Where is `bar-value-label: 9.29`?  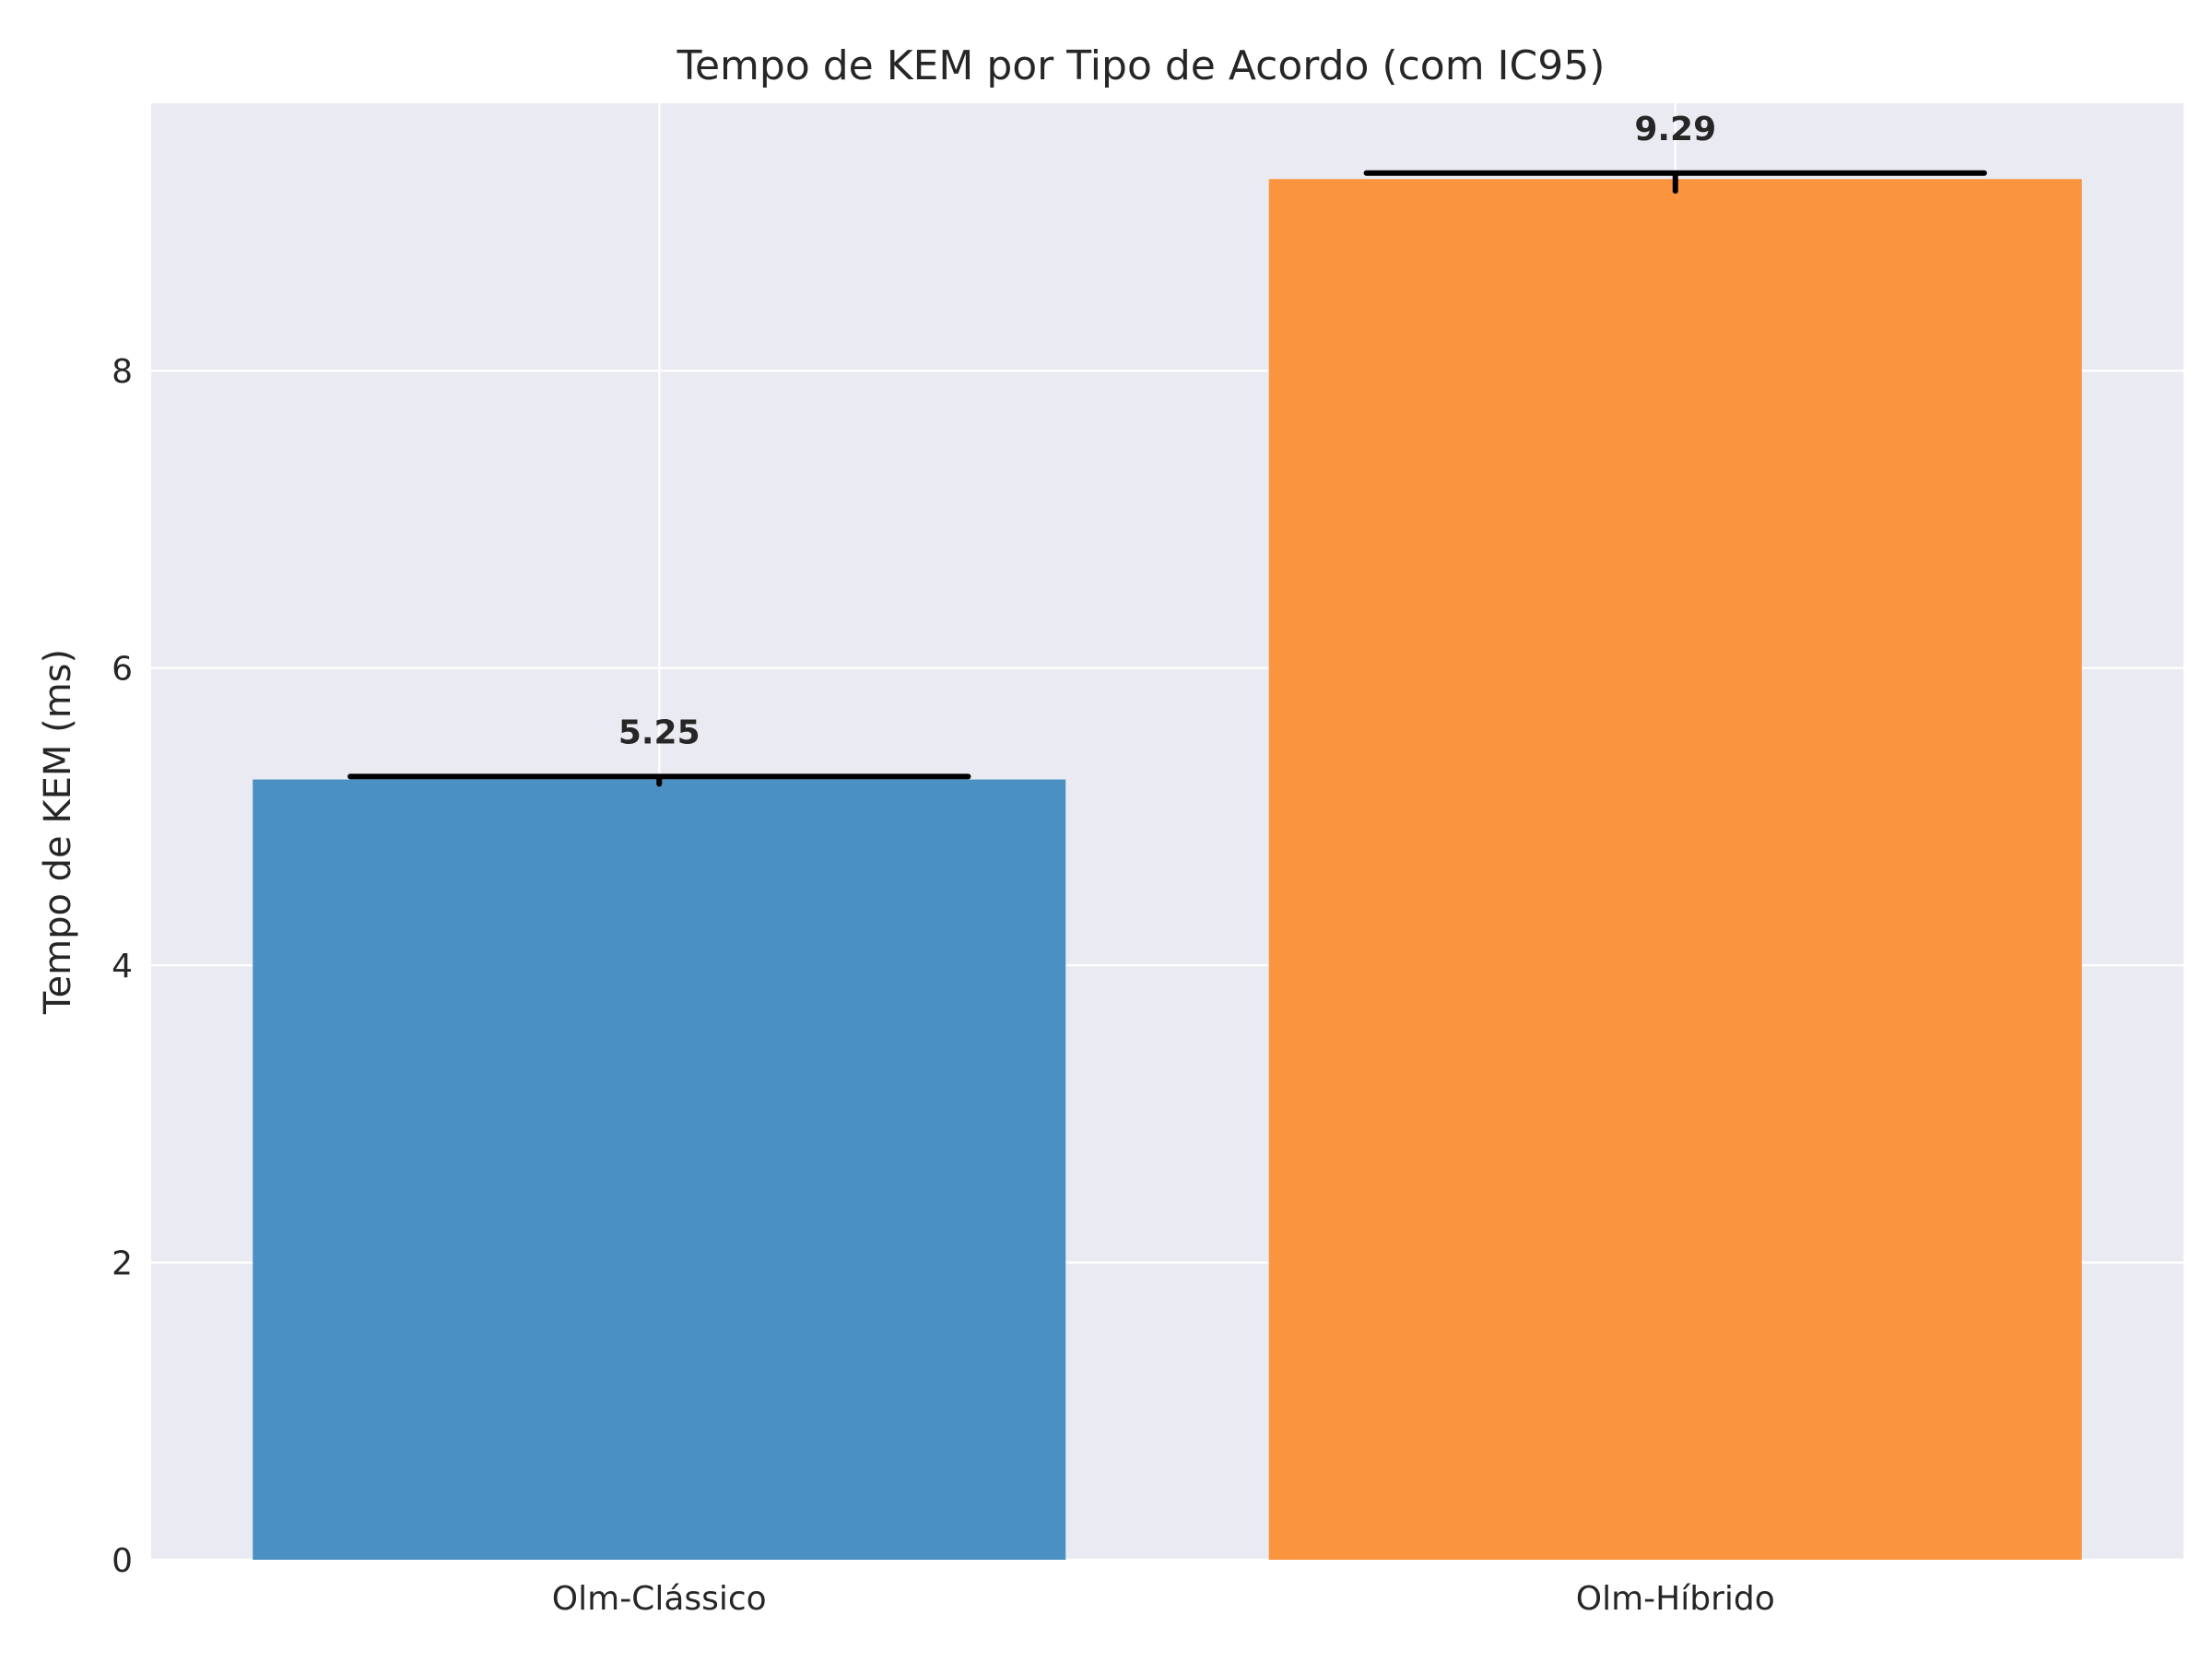
bar-value-label: 9.29 is located at coordinates (1675, 129).